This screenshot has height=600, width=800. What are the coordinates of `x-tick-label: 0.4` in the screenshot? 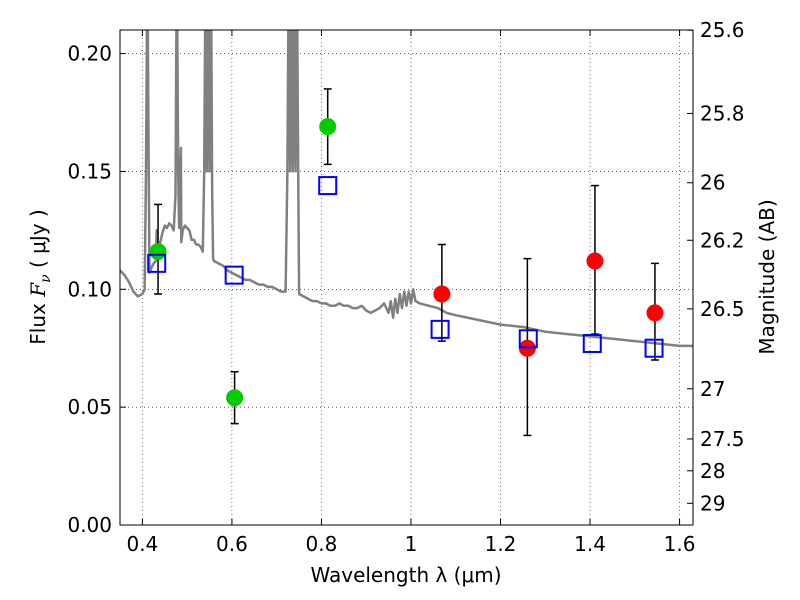 It's located at (142, 544).